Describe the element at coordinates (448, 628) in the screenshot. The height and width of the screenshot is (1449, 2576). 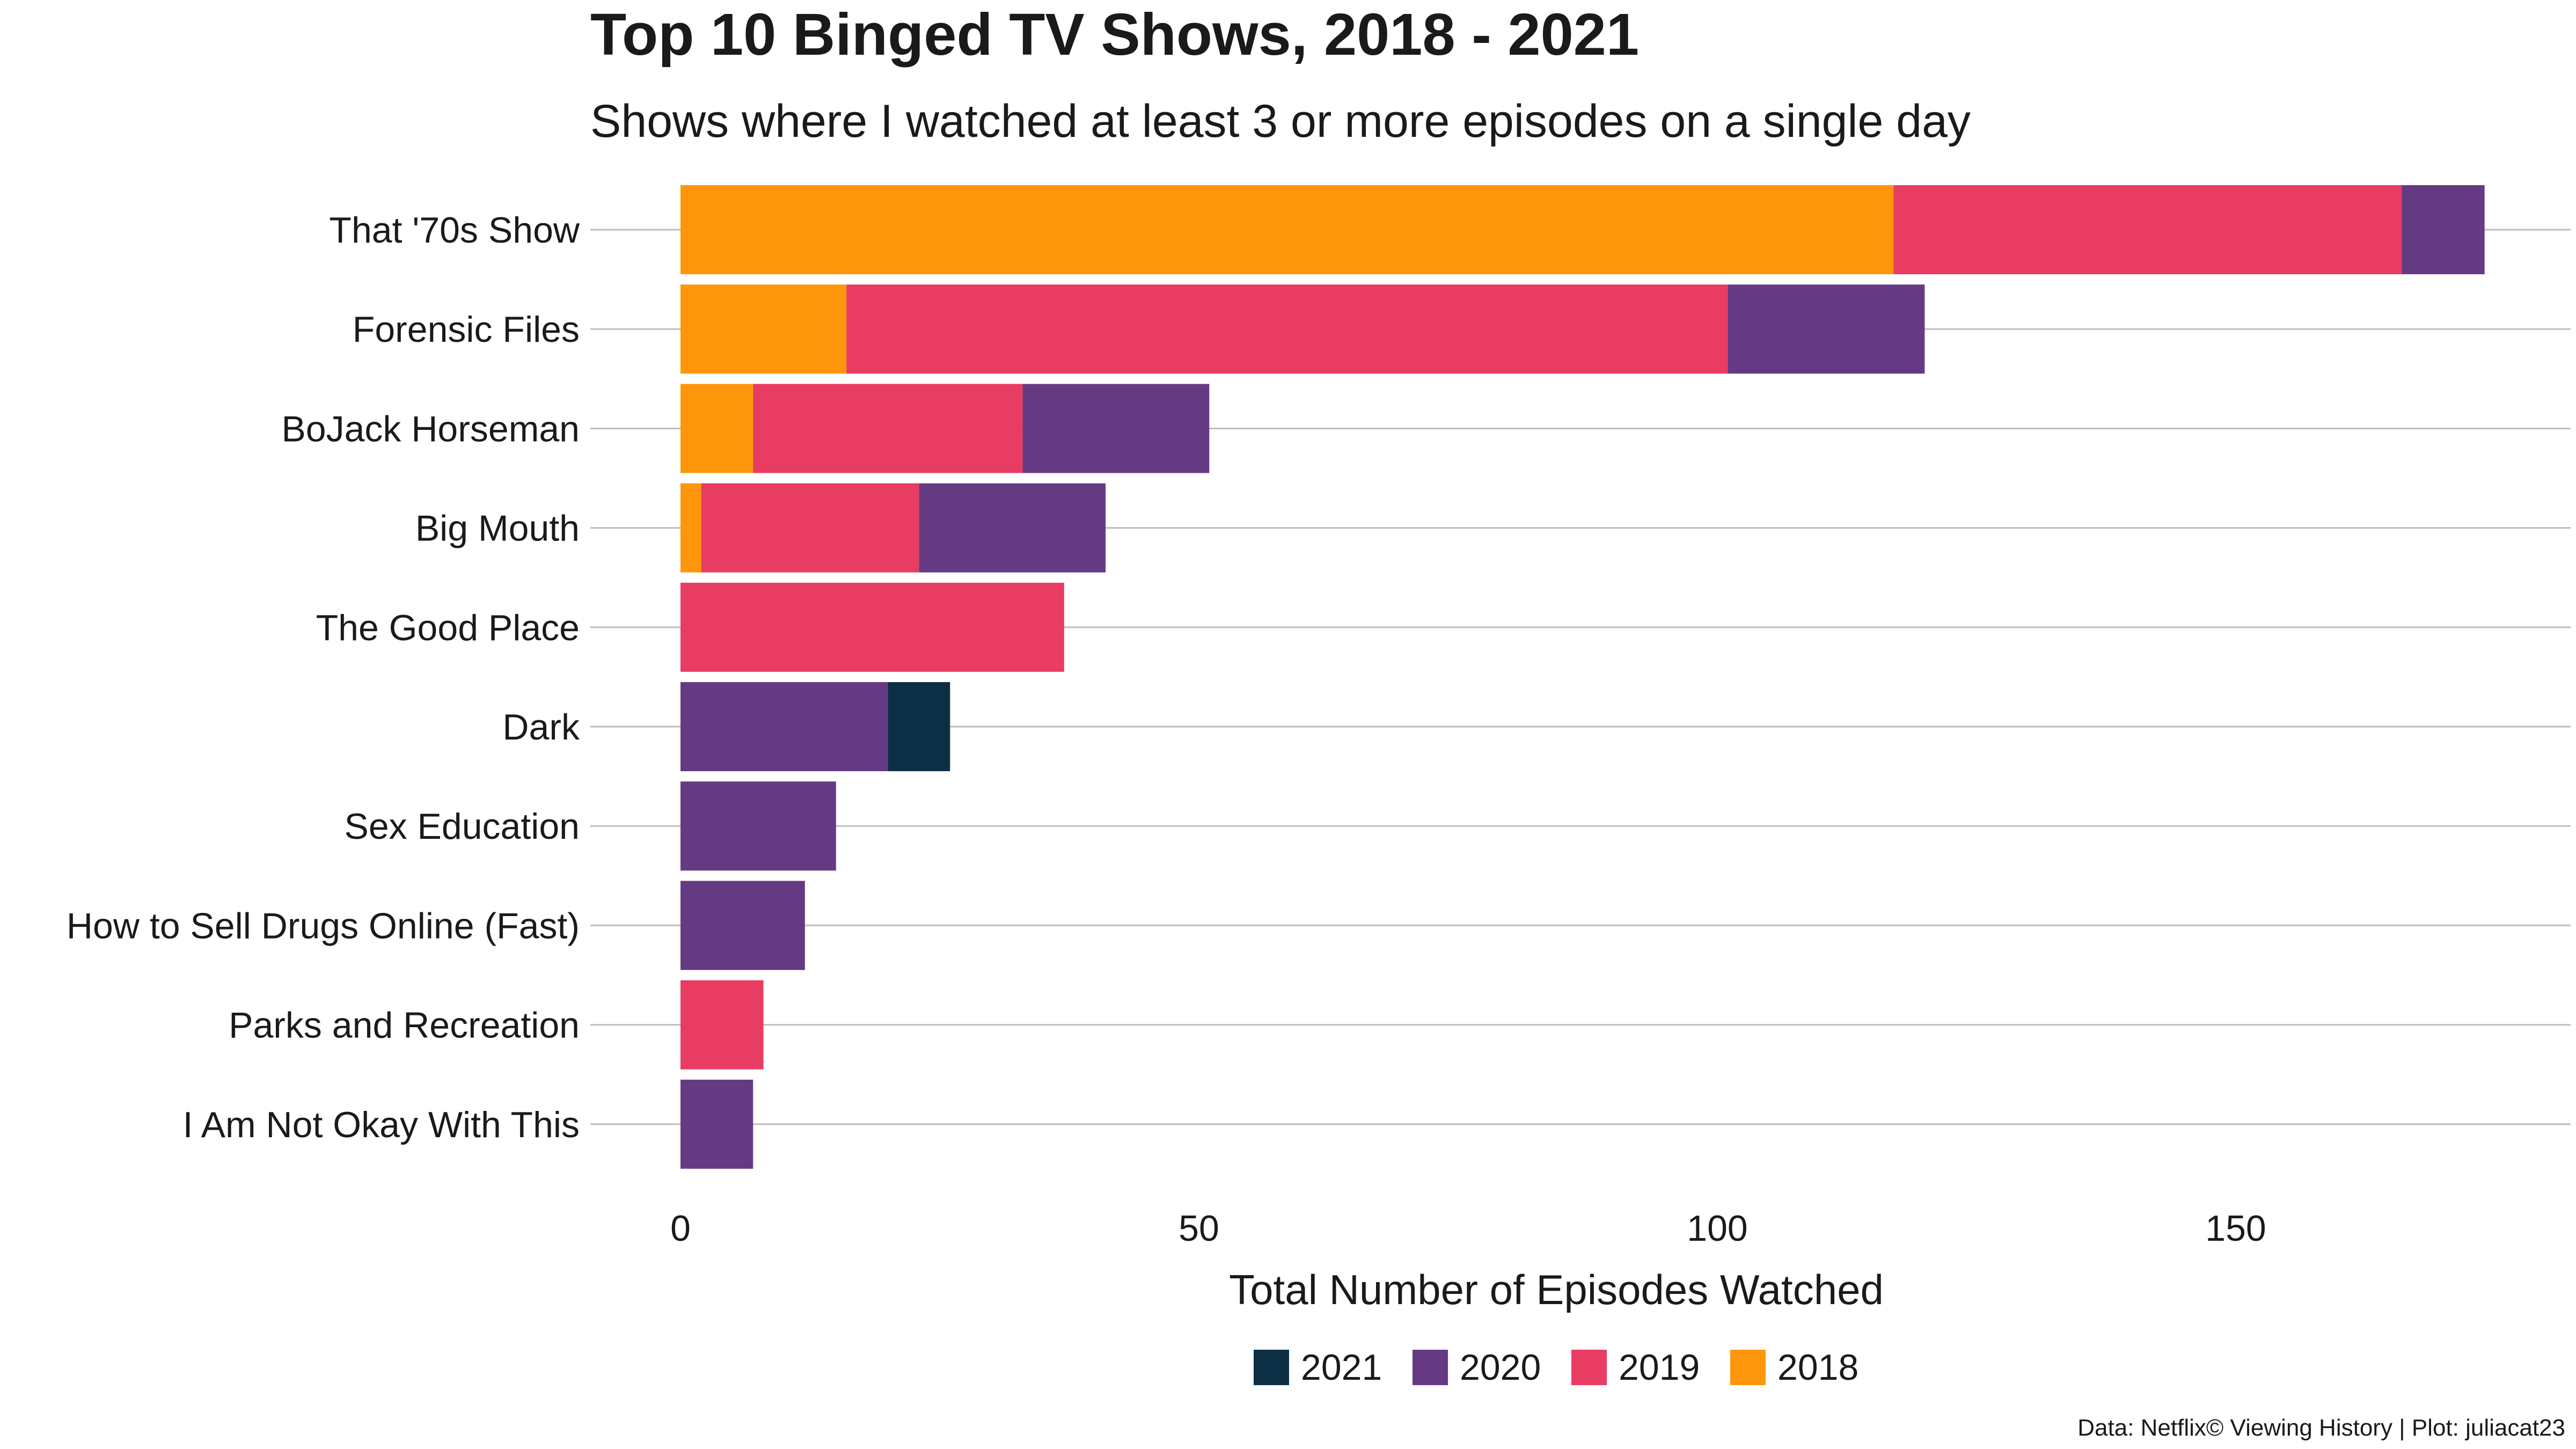
I see `category-label: The Good Place` at that location.